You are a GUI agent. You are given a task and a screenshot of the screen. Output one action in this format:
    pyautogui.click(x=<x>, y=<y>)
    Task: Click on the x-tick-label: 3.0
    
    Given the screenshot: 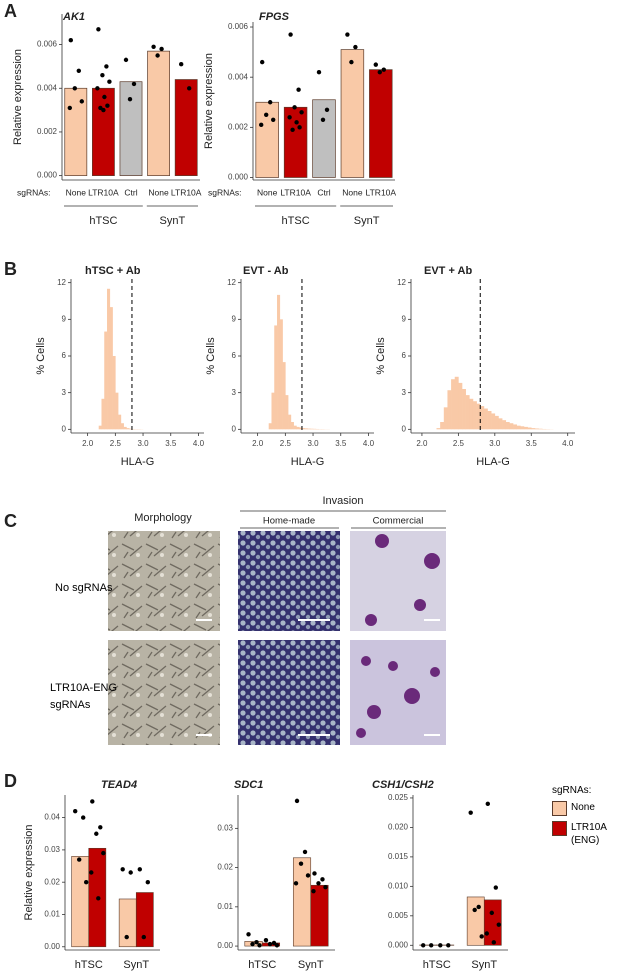 What is the action you would take?
    pyautogui.click(x=143, y=443)
    